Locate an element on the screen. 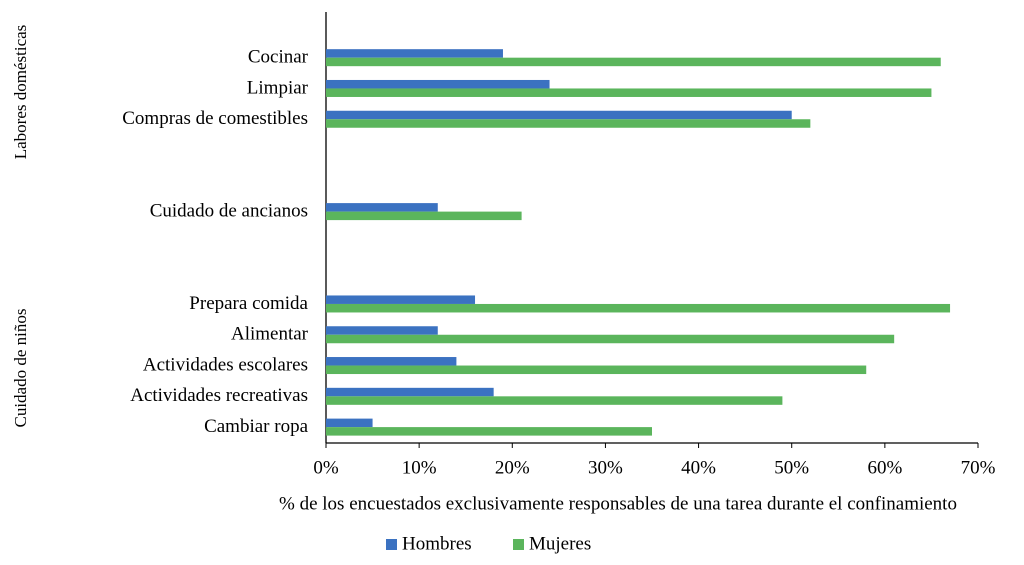 The image size is (1024, 565). x-tick-label: 60% is located at coordinates (884, 467).